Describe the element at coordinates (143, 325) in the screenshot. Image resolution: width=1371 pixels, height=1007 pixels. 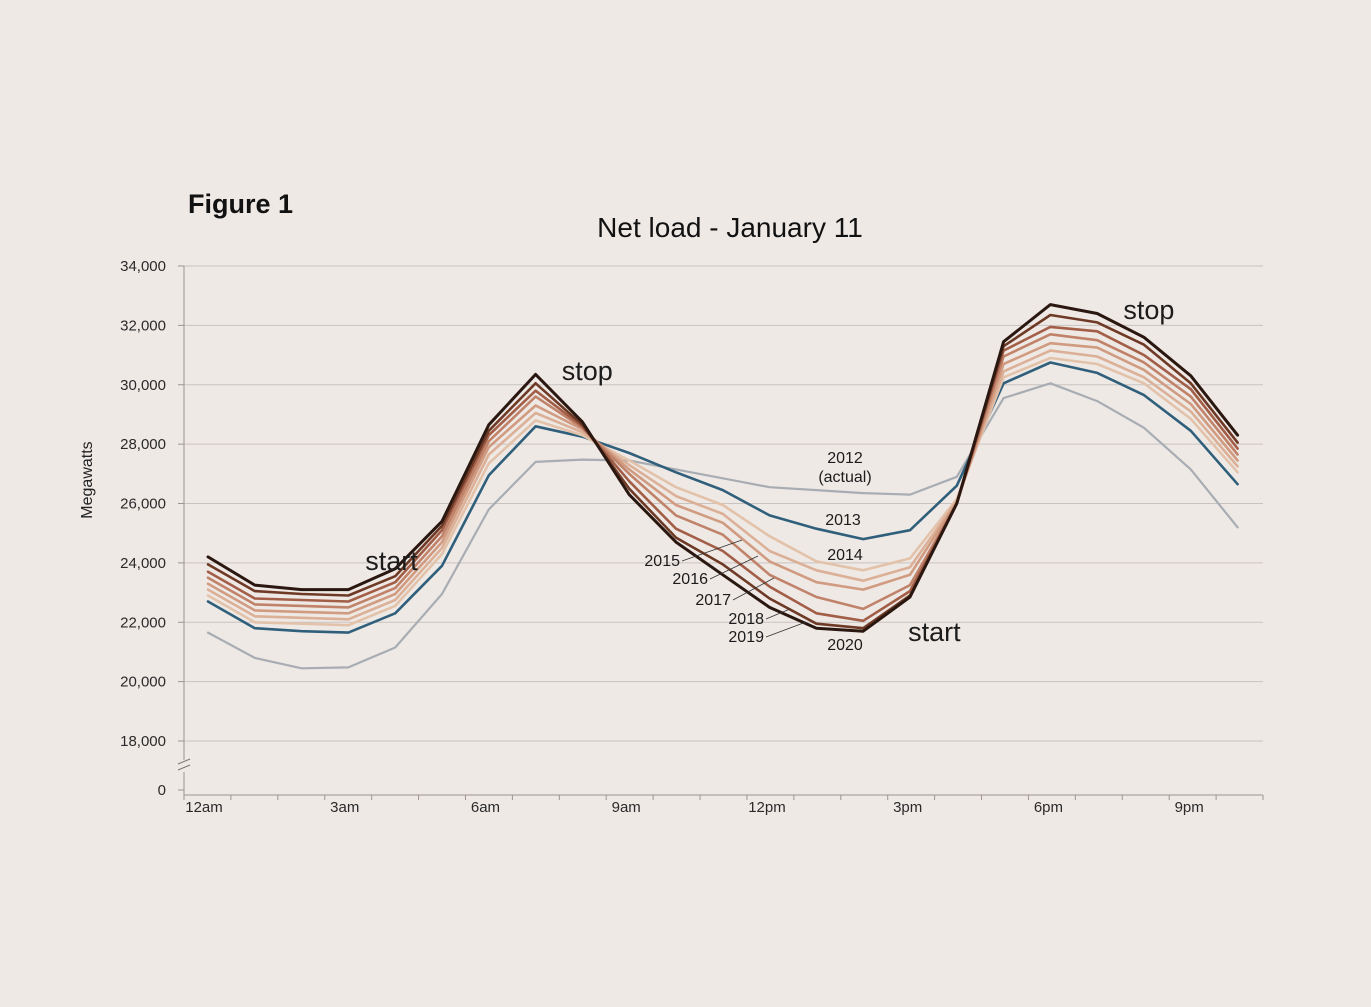
I see `y-tick-label: 32,000` at that location.